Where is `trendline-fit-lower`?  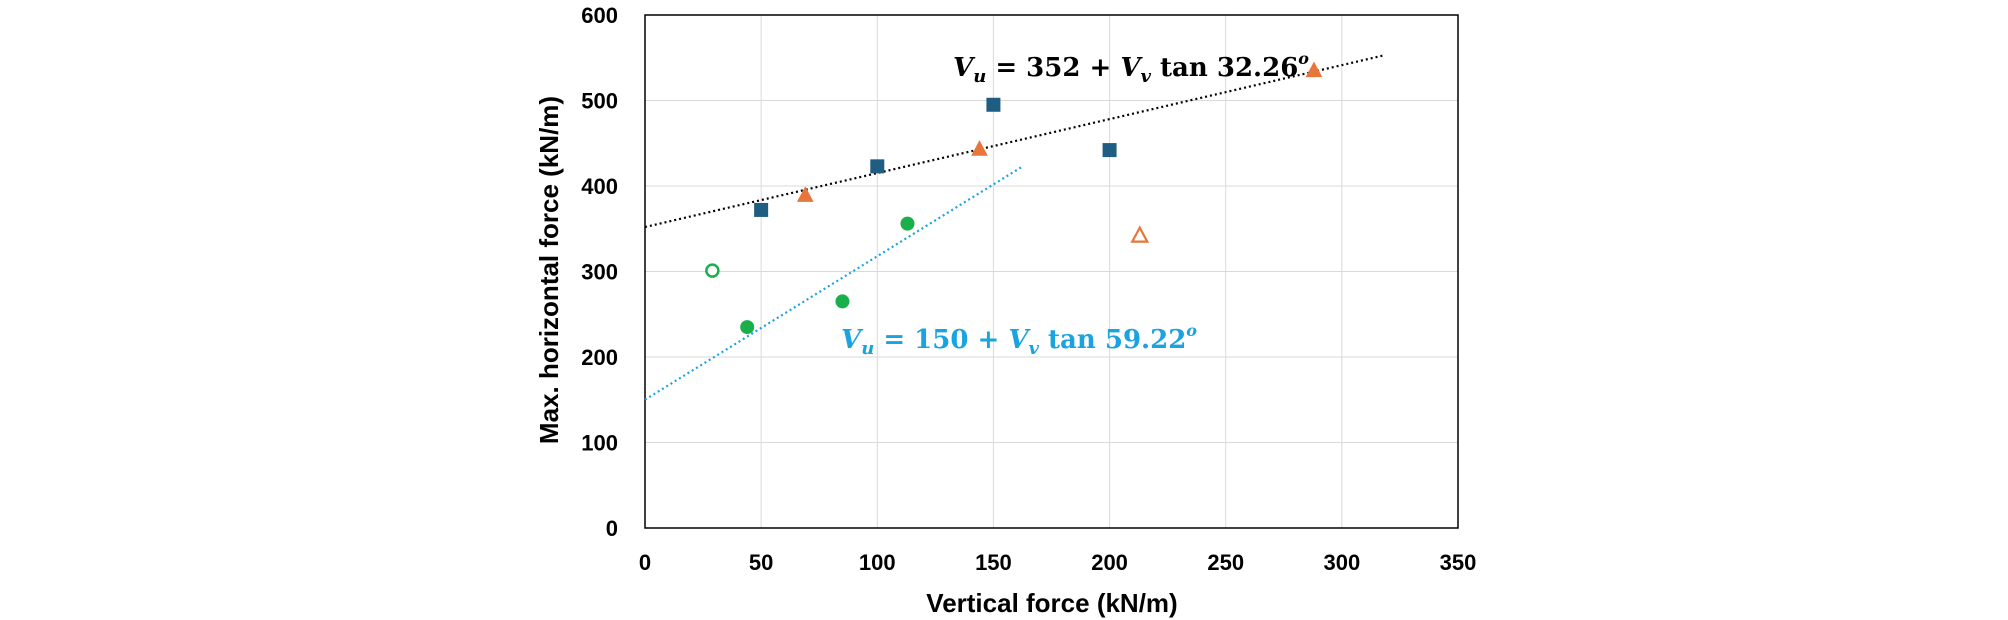 trendline-fit-lower is located at coordinates (834, 282).